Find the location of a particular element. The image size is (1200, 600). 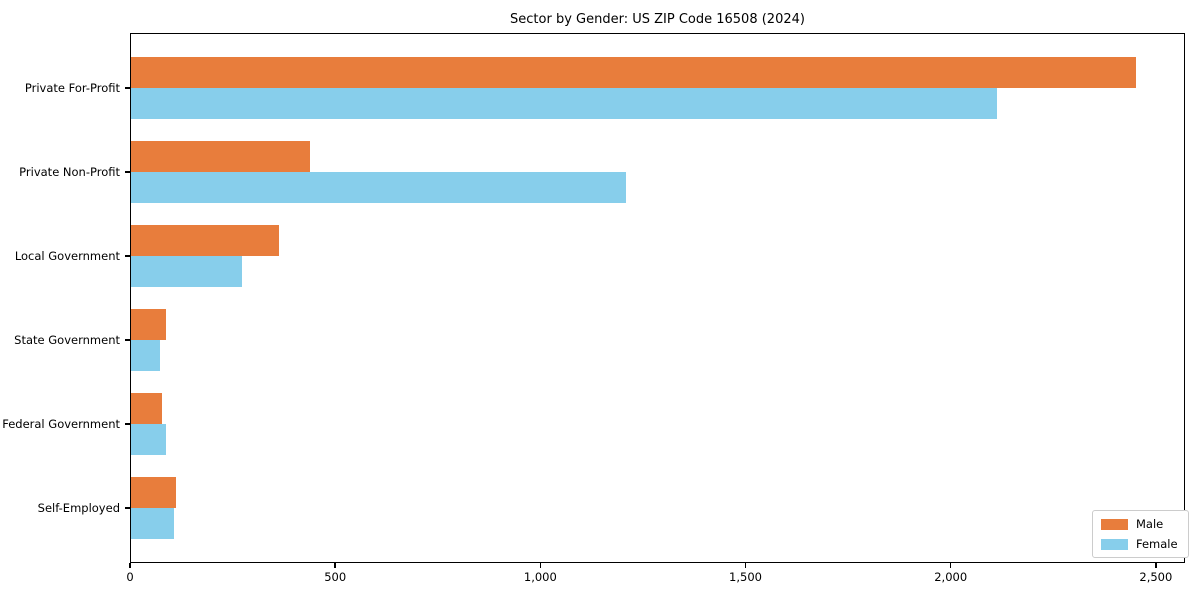

y-tick-label-local-government: Local Government is located at coordinates (67, 256).